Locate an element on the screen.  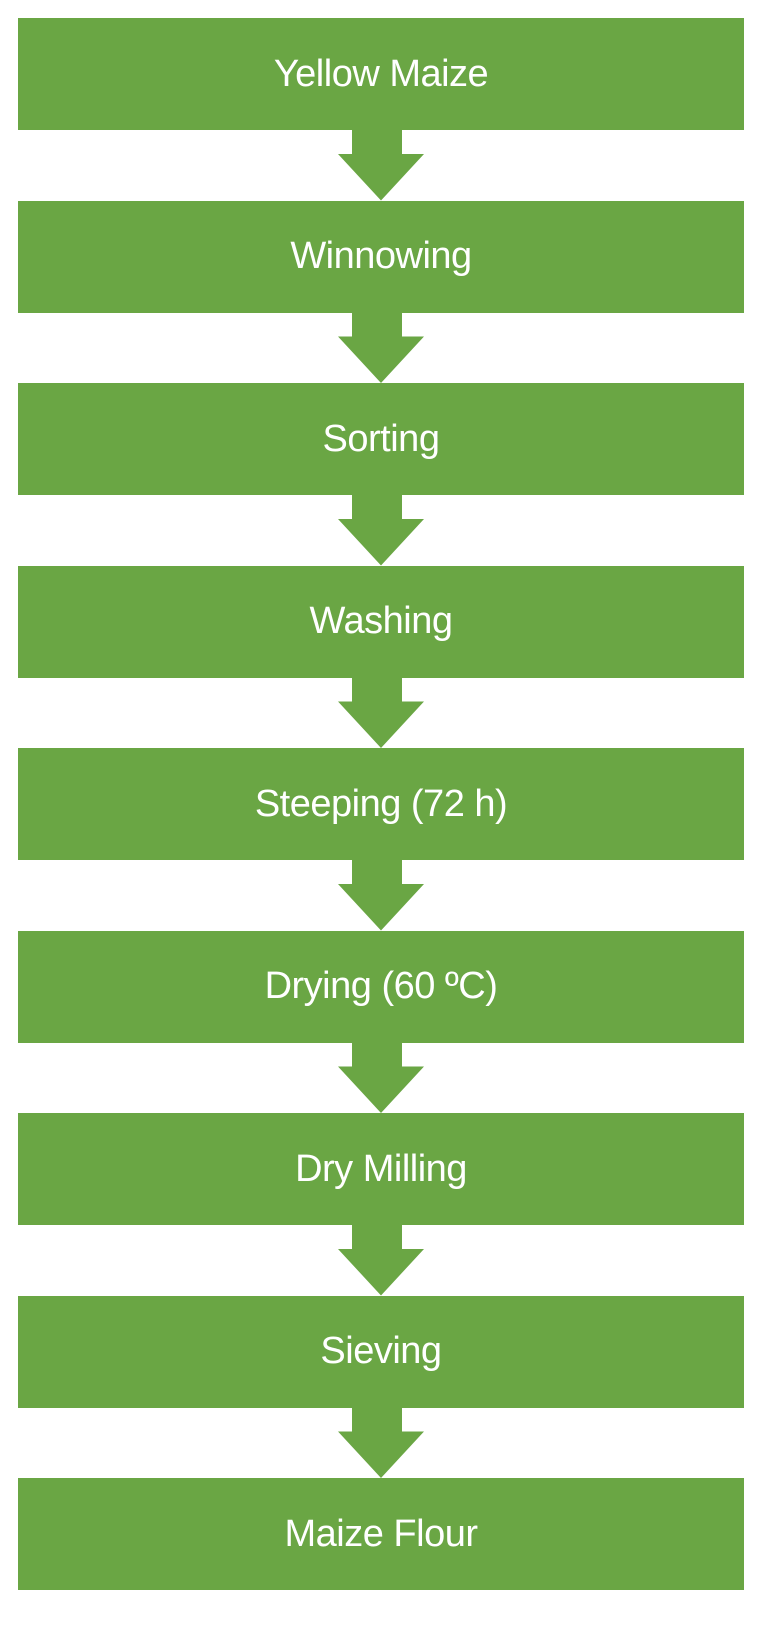
process-step-label: Yellow Maize is located at coordinates (381, 73).